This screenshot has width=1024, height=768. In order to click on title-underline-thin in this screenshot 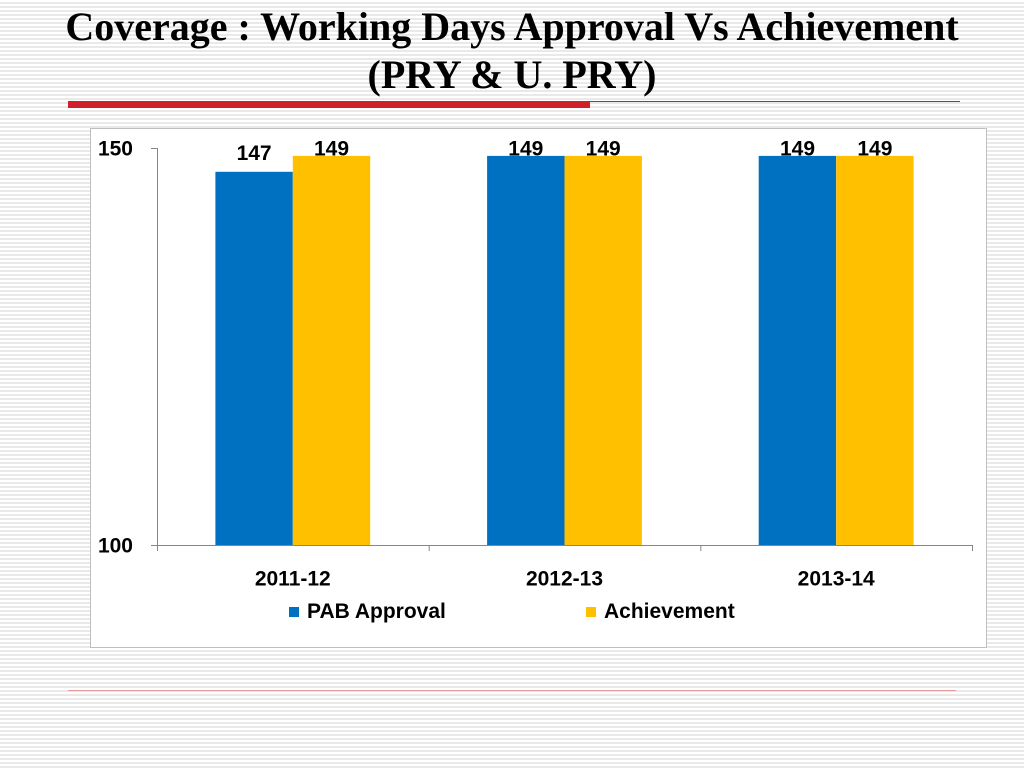, I will do `click(775, 101)`.